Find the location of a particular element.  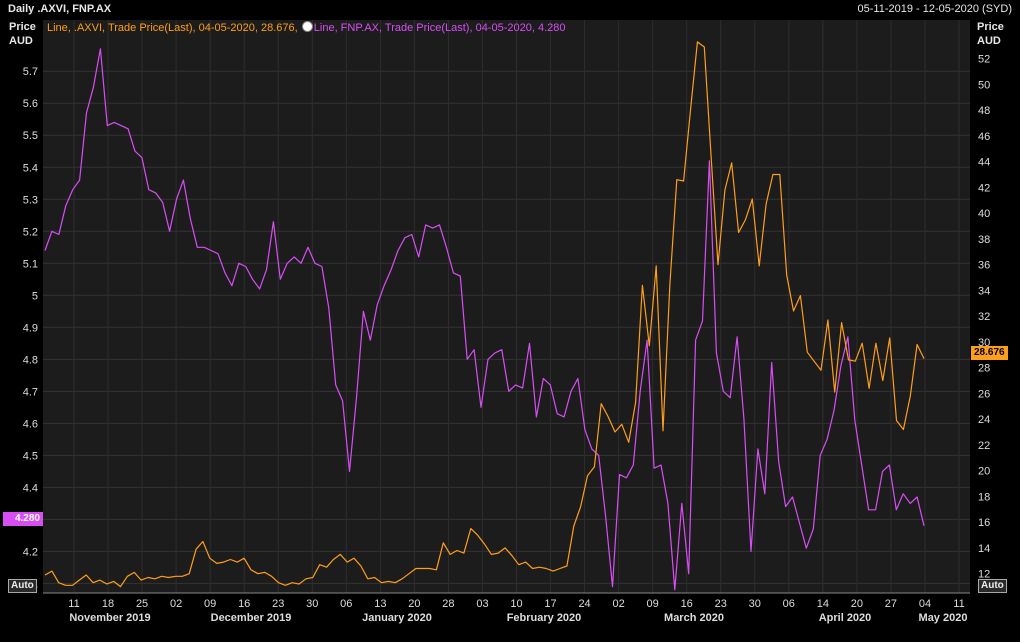

right-tick-label: 24 is located at coordinates (984, 420).